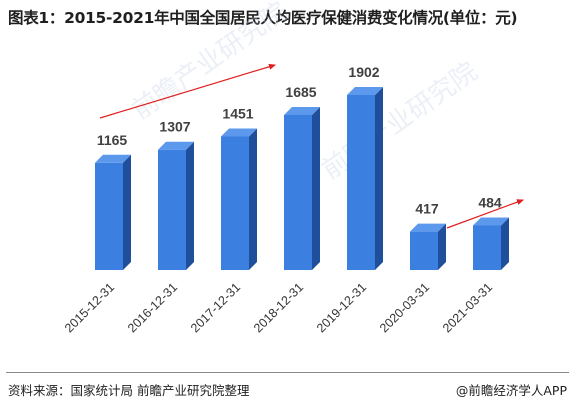  What do you see at coordinates (174, 127) in the screenshot?
I see `data-label: 1307` at bounding box center [174, 127].